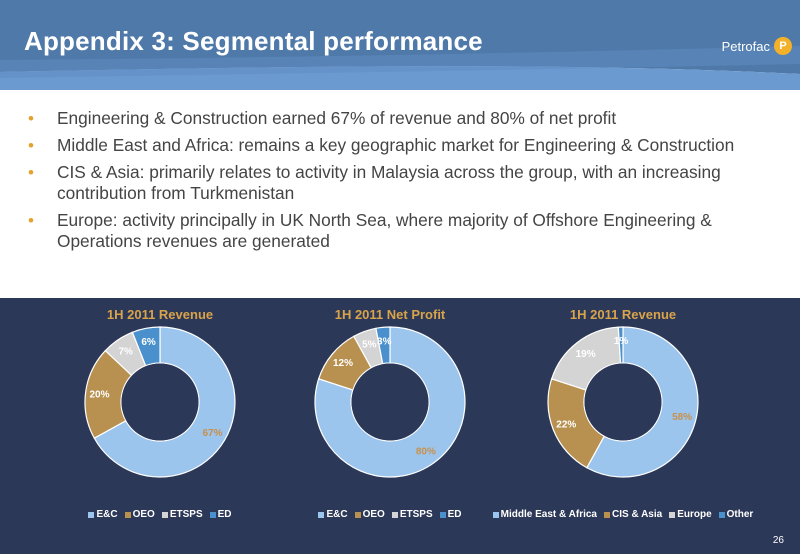 Image resolution: width=800 pixels, height=554 pixels. Describe the element at coordinates (212, 433) in the screenshot. I see `data-label-0: 67%` at that location.